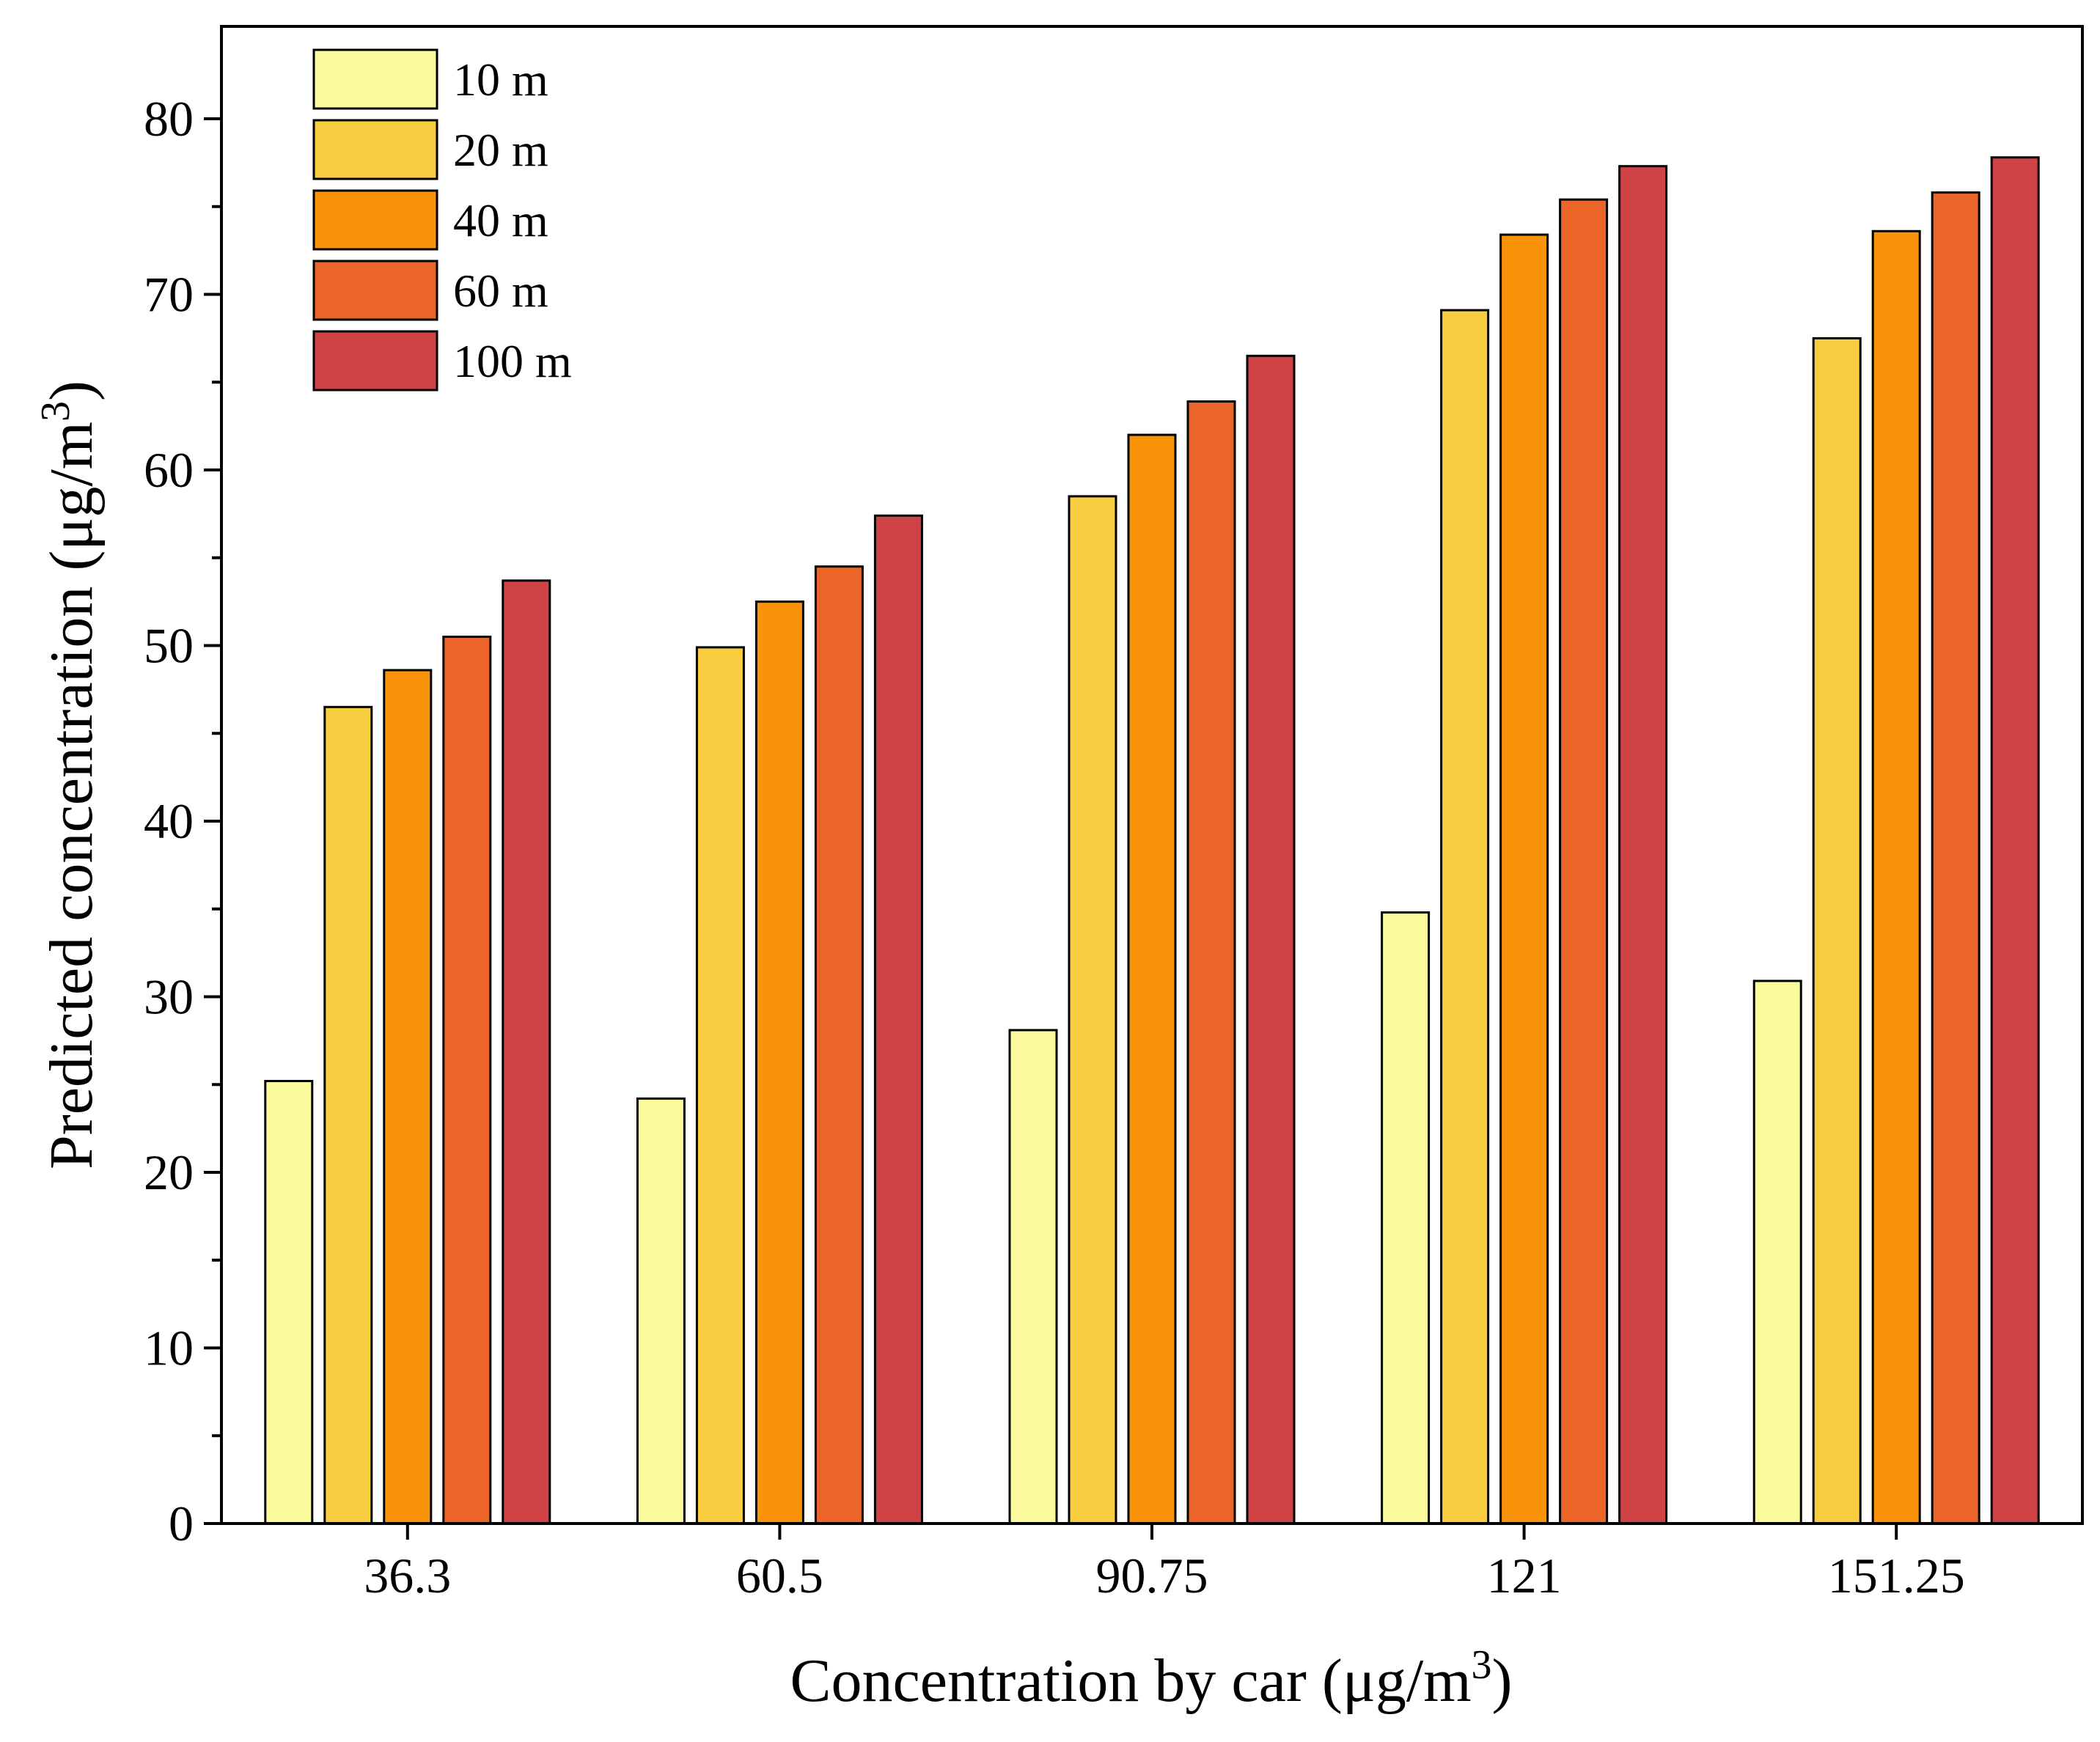  Describe the element at coordinates (1271, 939) in the screenshot. I see `bar-100m-90.75` at that location.